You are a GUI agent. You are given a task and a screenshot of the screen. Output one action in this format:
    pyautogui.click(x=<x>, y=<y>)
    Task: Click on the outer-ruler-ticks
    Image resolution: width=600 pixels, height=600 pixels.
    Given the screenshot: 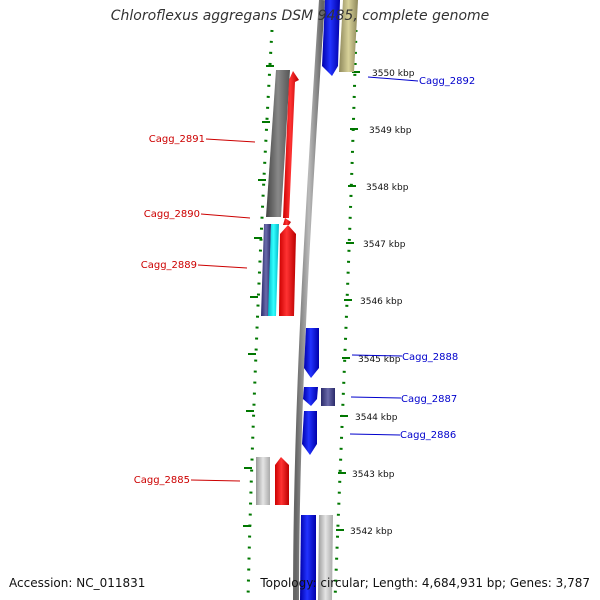 What is the action you would take?
    pyautogui.click(x=348, y=301)
    